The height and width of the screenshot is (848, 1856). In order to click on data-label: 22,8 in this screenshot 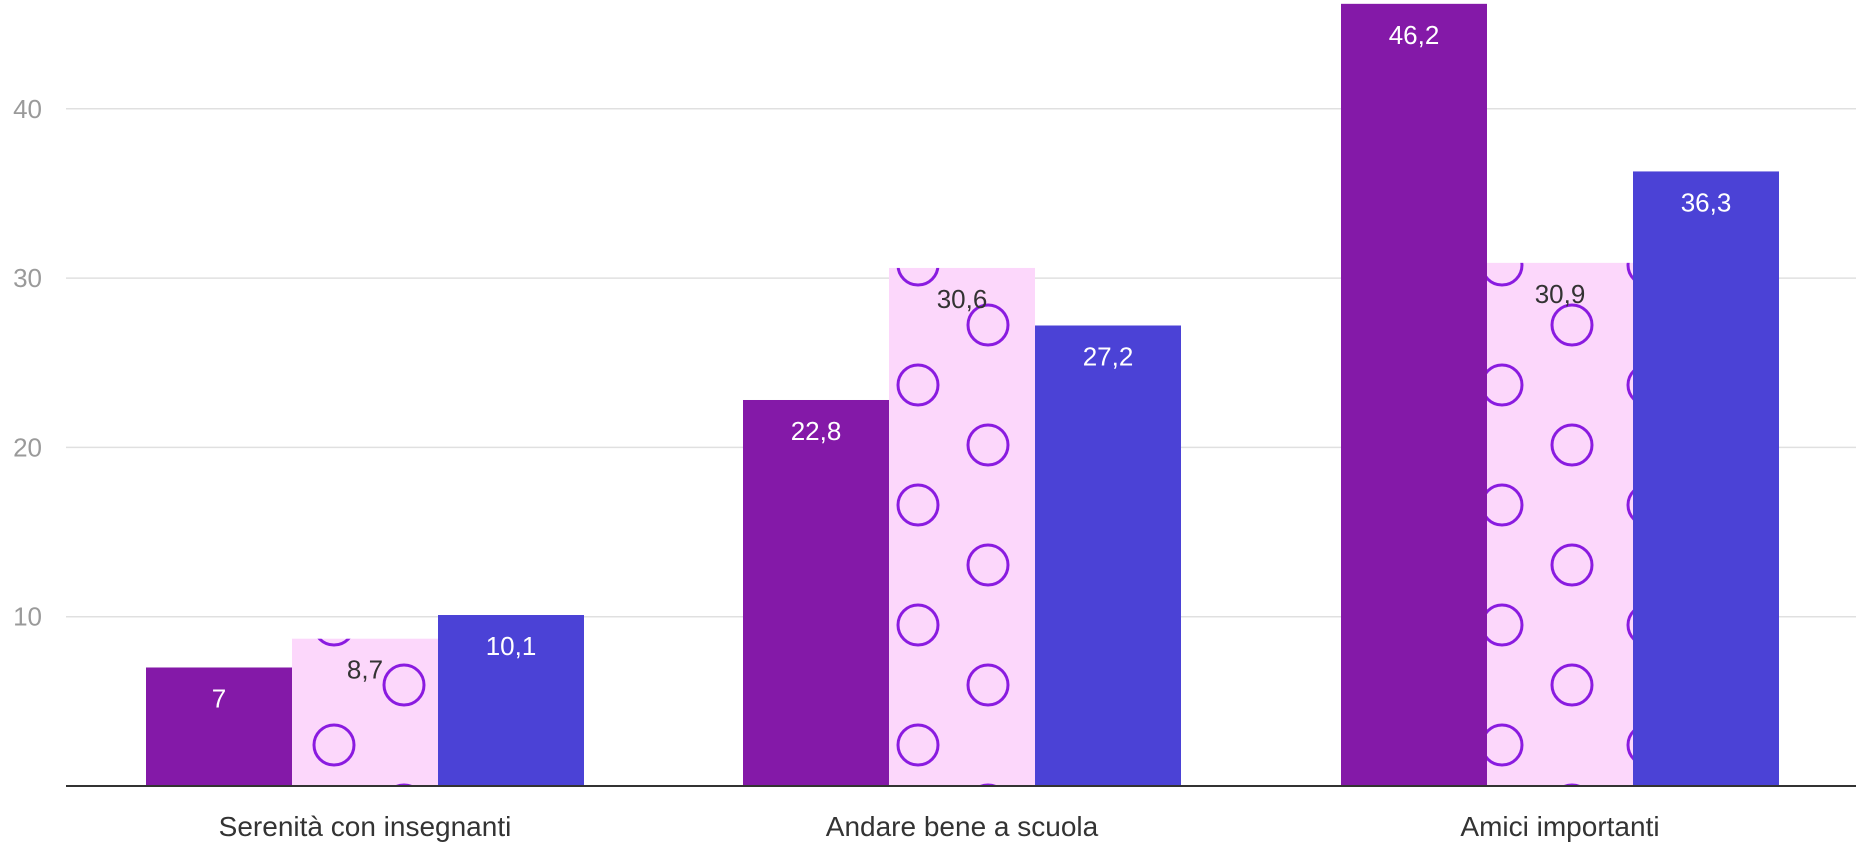, I will do `click(816, 431)`.